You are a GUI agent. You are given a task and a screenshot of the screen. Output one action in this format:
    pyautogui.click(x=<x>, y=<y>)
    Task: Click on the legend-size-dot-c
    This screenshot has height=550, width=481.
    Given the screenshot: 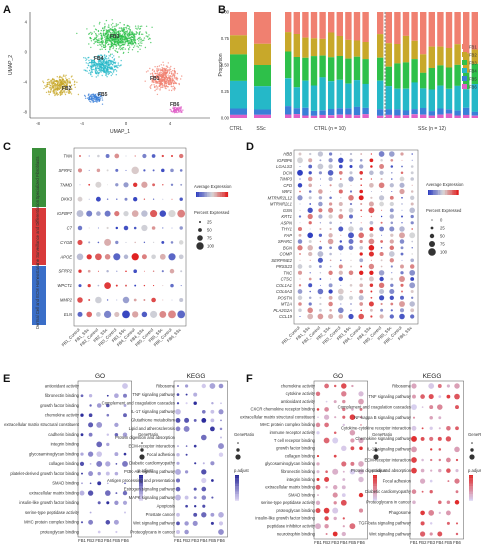 What is the action you would take?
    pyautogui.click(x=200, y=246)
    